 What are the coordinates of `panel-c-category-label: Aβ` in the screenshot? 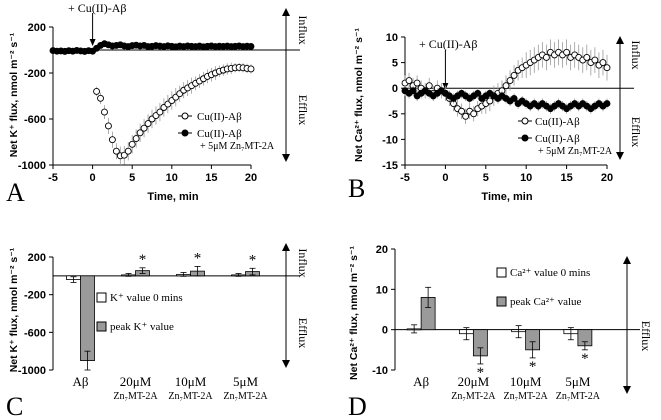 It's located at (80, 381).